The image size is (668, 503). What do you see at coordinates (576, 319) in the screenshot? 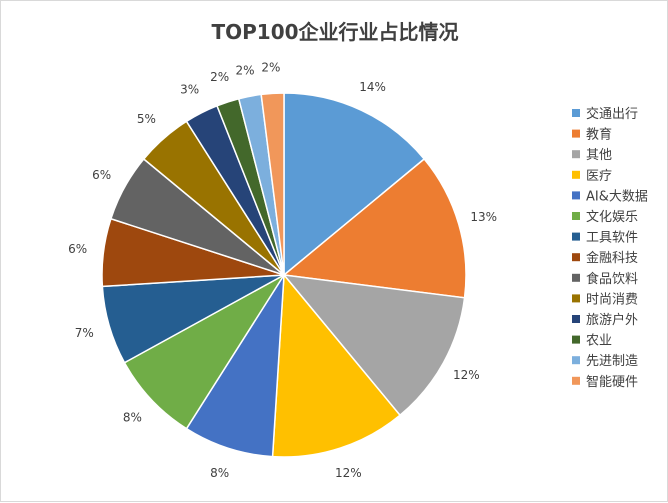
I see `legend-swatch-旅游户外` at bounding box center [576, 319].